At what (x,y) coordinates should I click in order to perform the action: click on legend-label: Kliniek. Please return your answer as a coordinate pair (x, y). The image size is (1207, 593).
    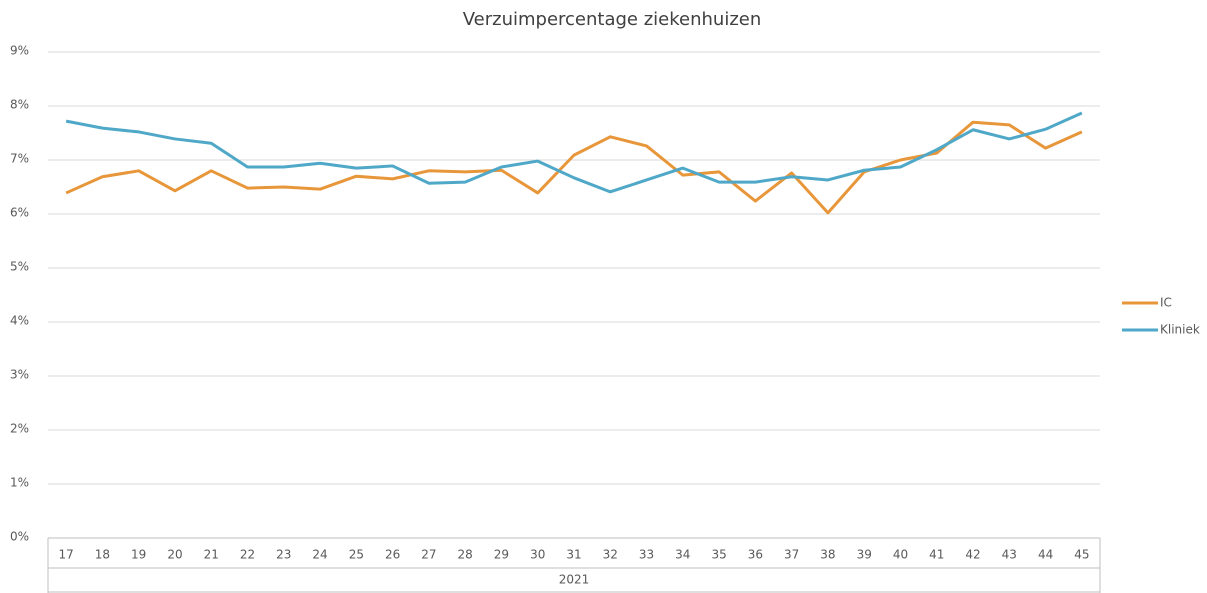
    Looking at the image, I should click on (1180, 330).